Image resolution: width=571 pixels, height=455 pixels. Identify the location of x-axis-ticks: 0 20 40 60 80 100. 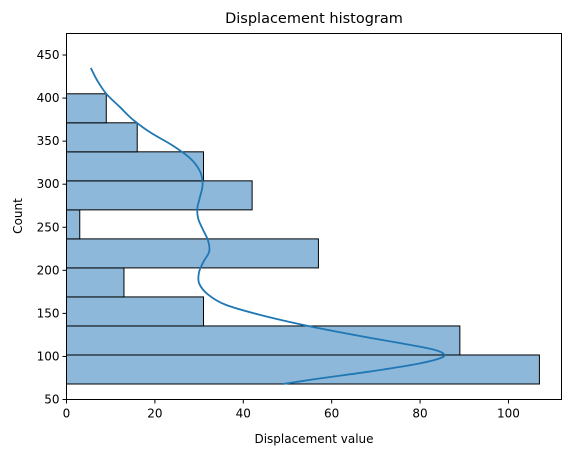
(291, 410).